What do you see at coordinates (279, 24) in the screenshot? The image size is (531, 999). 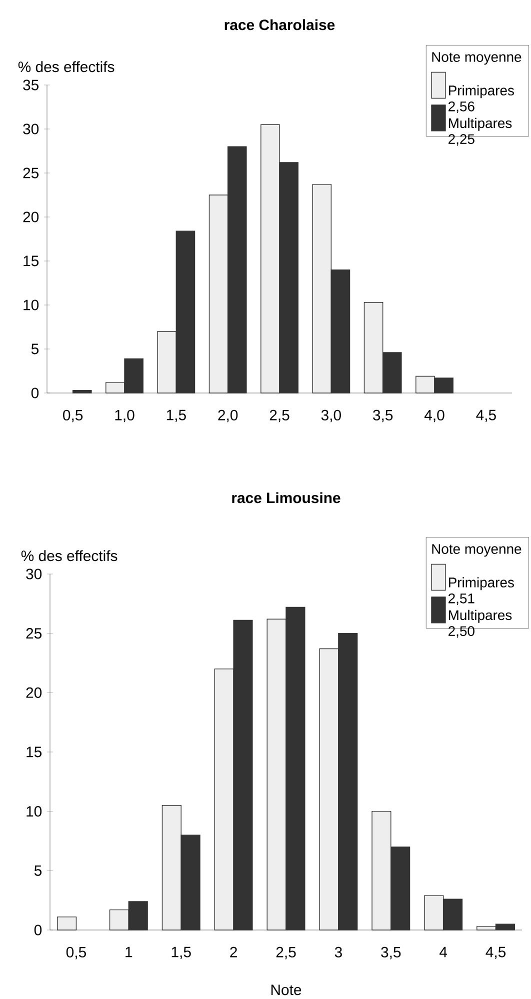 I see `chart-title: race Charolaise` at bounding box center [279, 24].